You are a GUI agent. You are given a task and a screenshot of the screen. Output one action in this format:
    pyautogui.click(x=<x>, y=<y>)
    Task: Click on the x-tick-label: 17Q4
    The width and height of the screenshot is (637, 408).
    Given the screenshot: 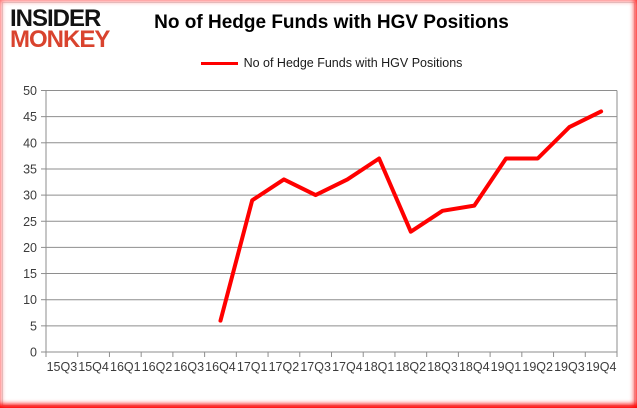 What is the action you would take?
    pyautogui.click(x=347, y=367)
    